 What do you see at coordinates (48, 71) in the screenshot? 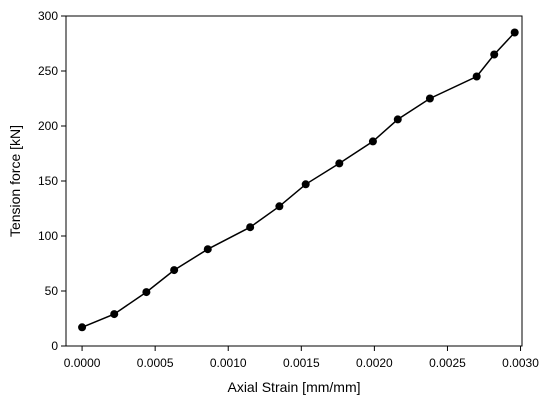
I see `y-tick-label: 250` at bounding box center [48, 71].